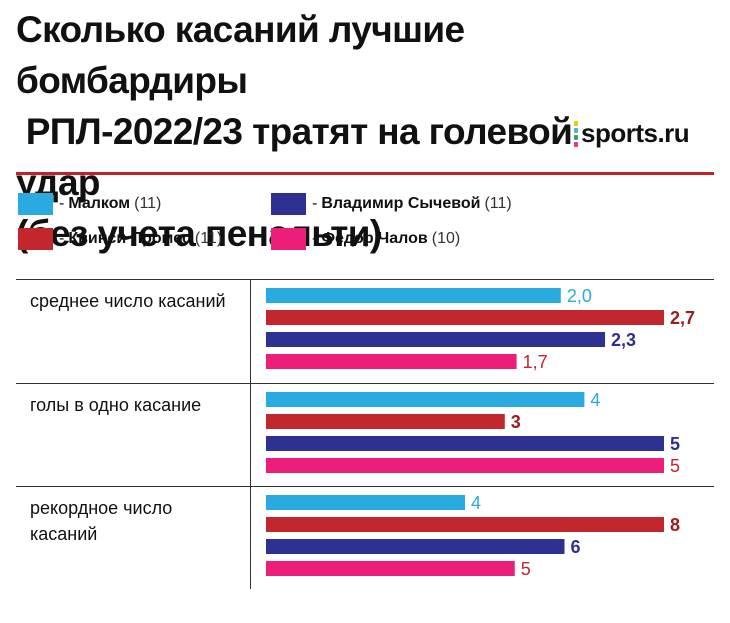 The height and width of the screenshot is (623, 730). I want to click on data-label-1-3: 2,3, so click(623, 340).